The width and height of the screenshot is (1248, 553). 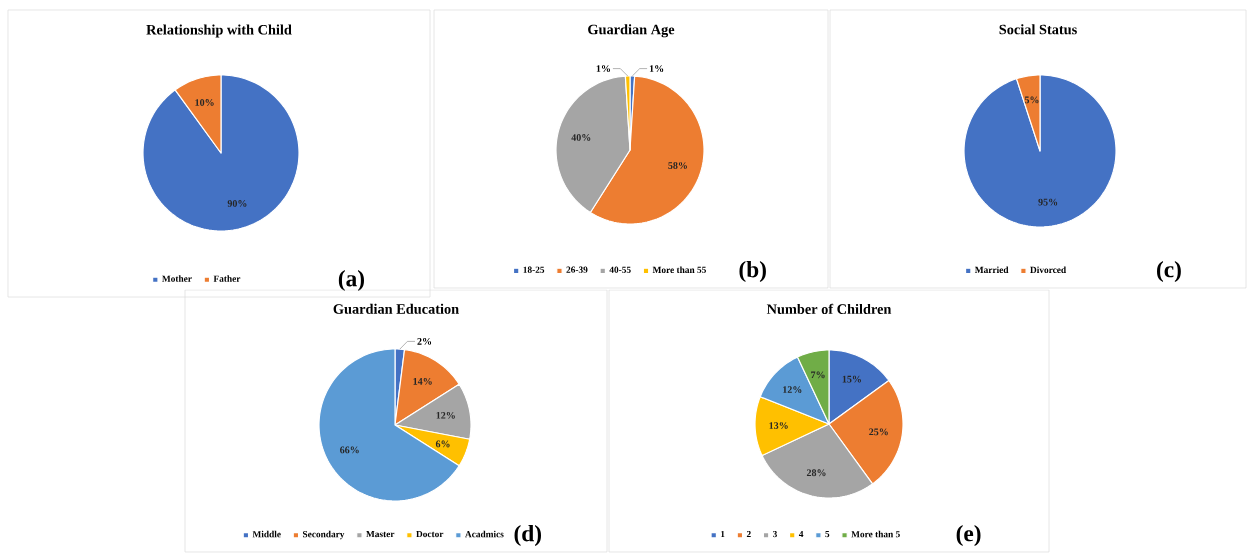 I want to click on legend-label: 4, so click(x=801, y=534).